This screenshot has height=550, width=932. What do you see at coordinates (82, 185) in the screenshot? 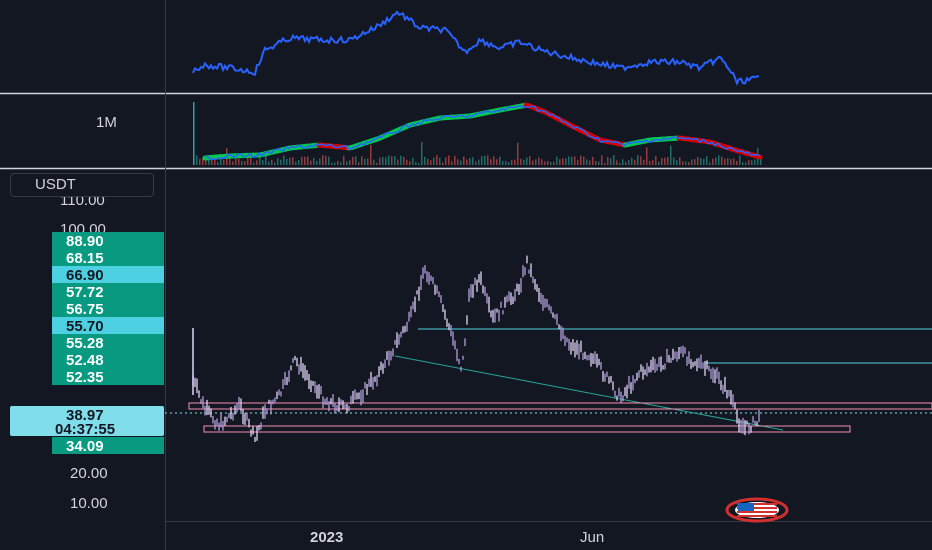
I see `currency-button: USDT` at bounding box center [82, 185].